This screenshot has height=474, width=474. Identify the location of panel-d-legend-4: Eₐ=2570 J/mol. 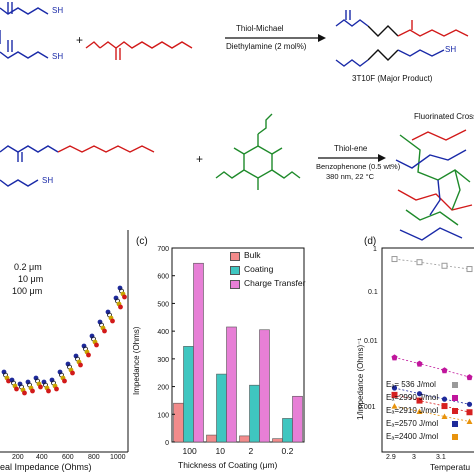
(412, 423).